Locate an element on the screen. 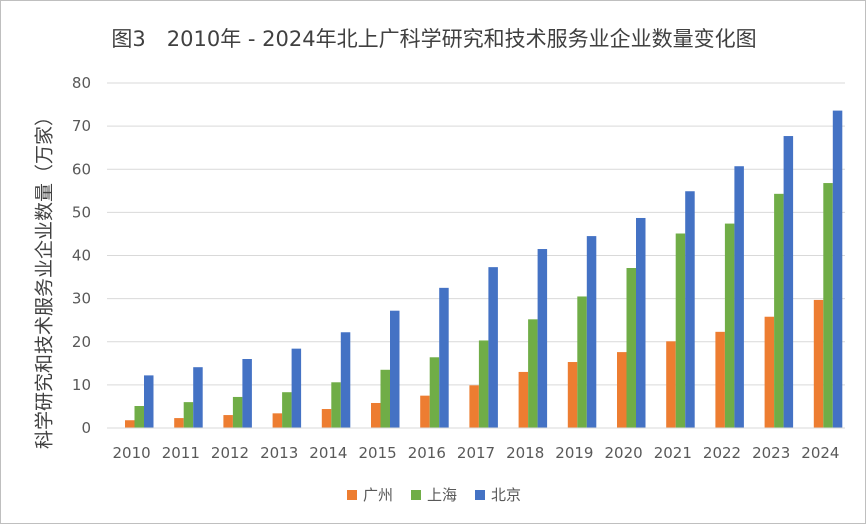  y-tick-label: 50 is located at coordinates (81, 212).